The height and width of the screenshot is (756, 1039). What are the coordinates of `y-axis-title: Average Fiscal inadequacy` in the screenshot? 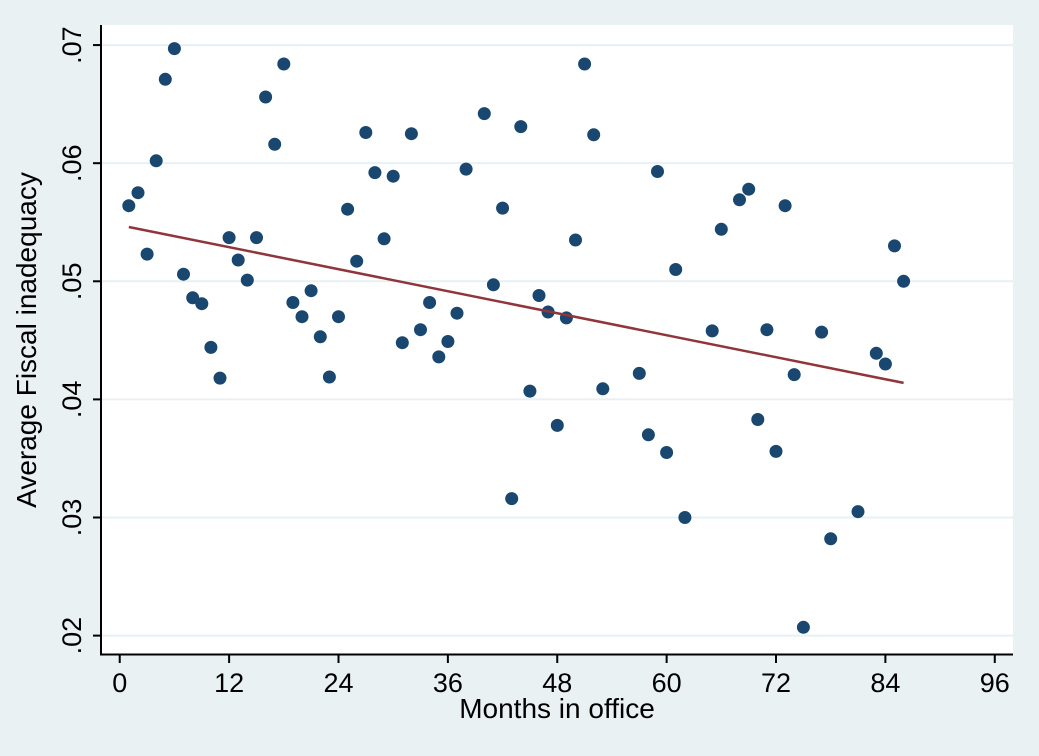 It's located at (26, 340).